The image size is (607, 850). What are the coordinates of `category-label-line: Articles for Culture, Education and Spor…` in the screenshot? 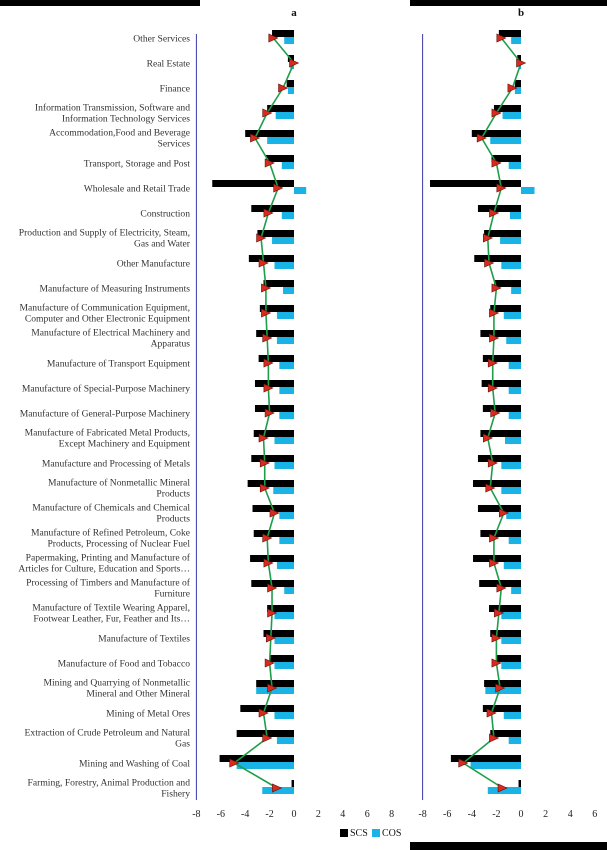 It's located at (104, 569).